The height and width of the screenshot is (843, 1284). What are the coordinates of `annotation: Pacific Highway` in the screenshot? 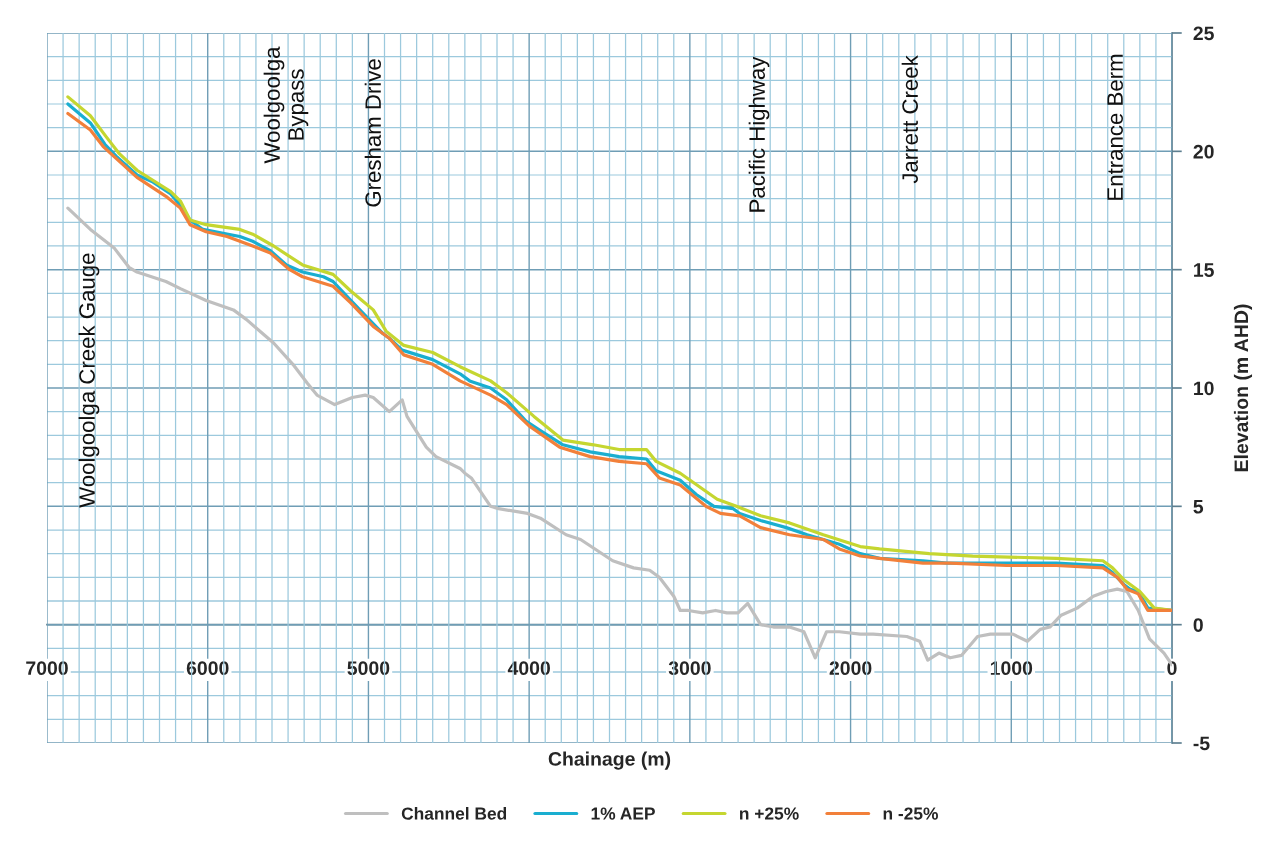 It's located at (759, 134).